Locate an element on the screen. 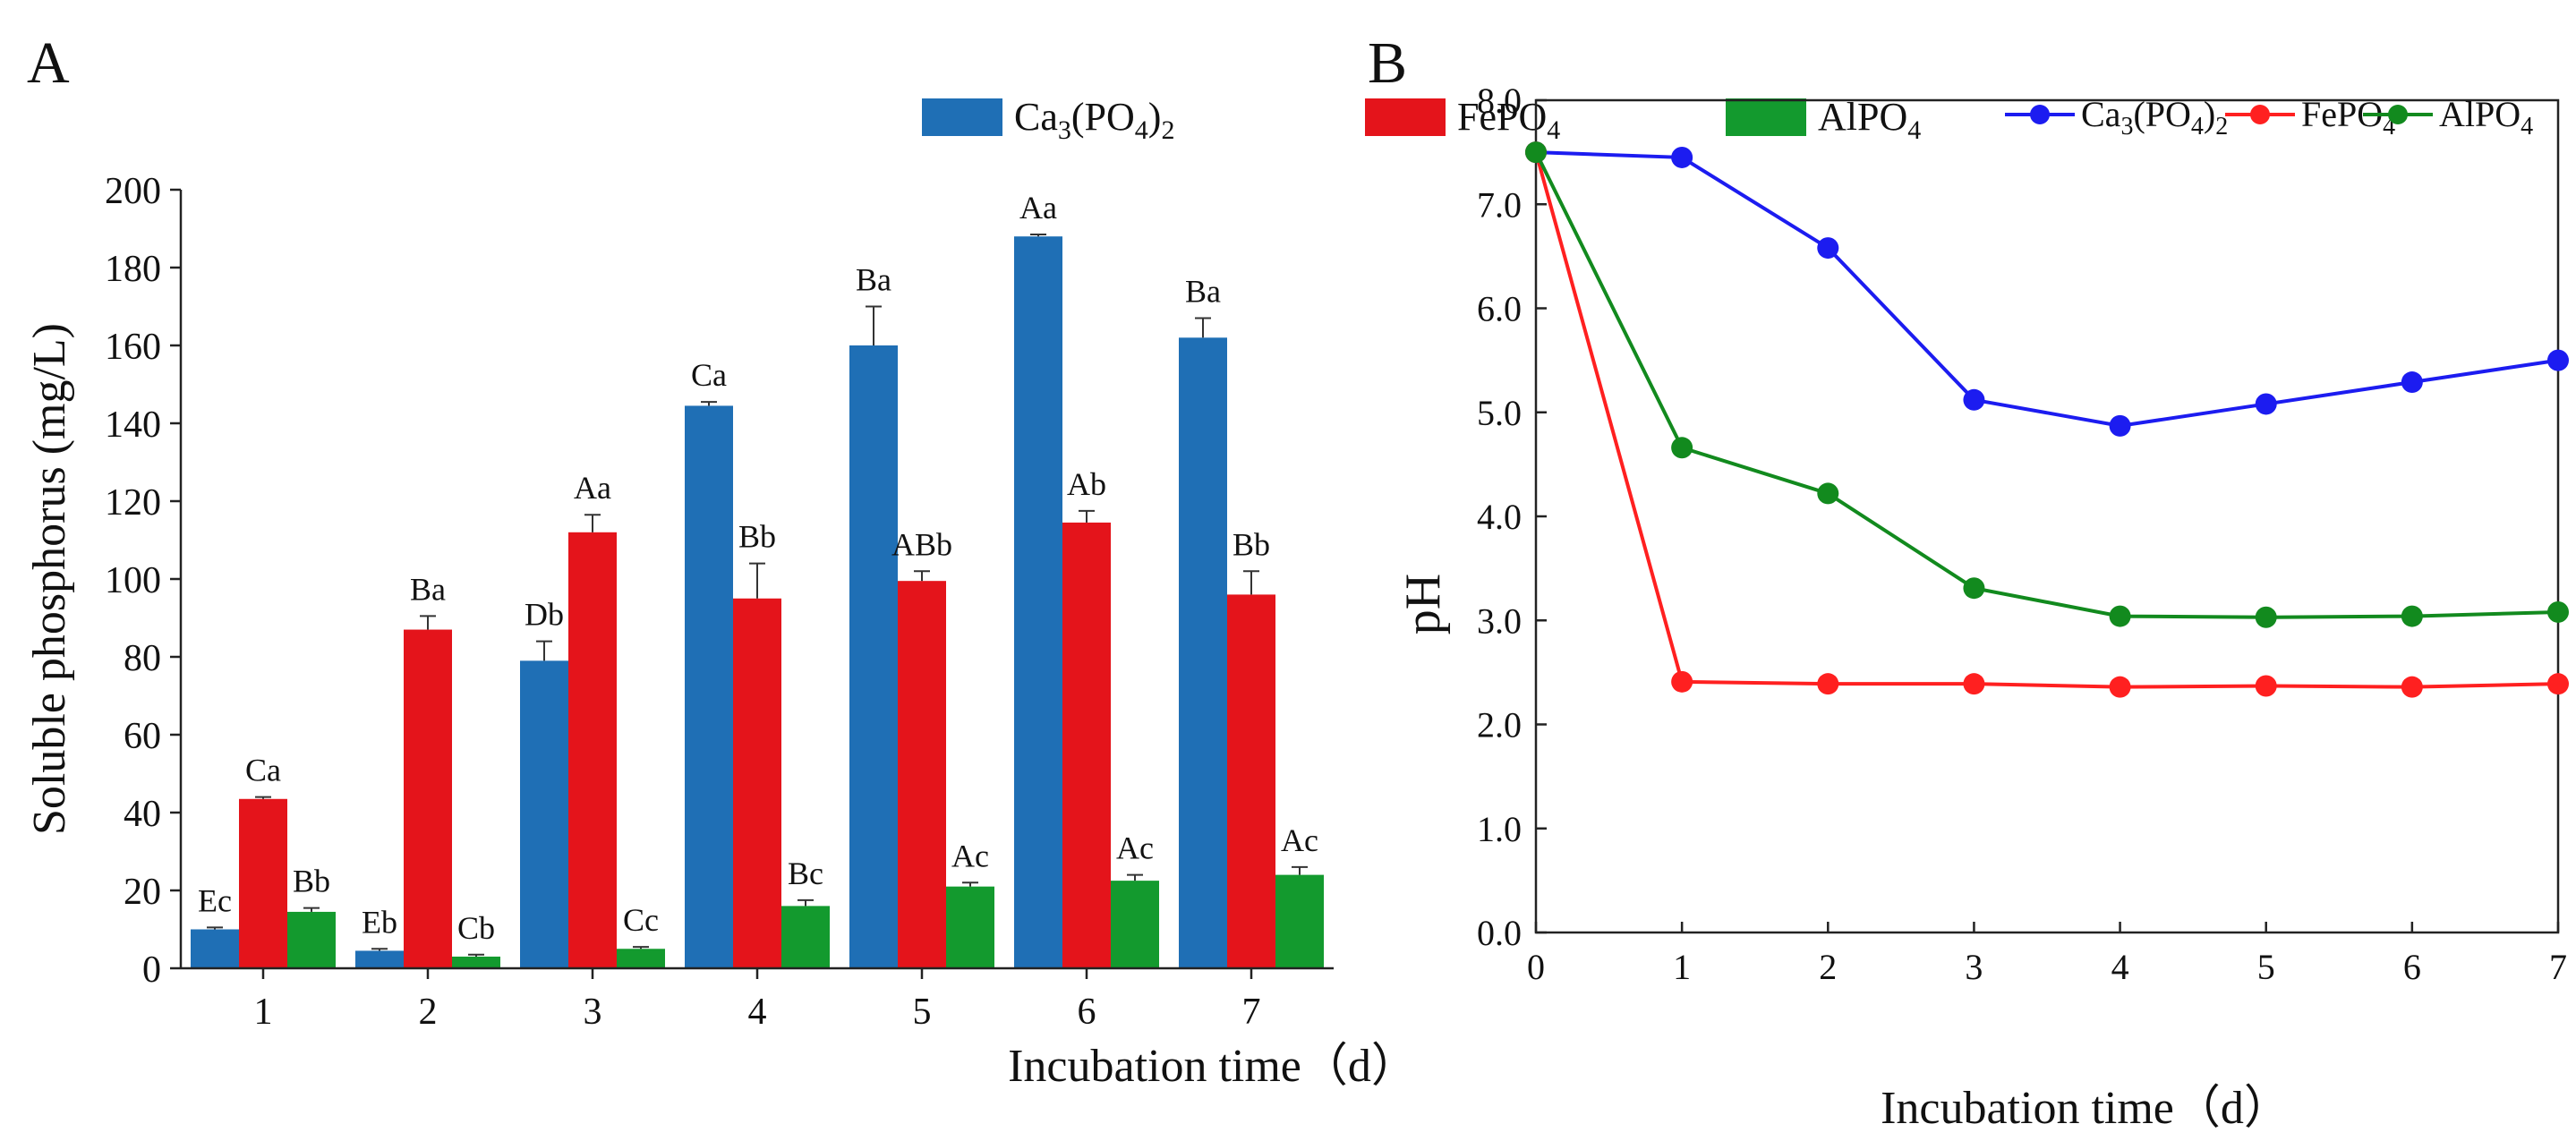  panel-b-x-axis-title: Incubation time（d） is located at coordinates (2085, 1108).